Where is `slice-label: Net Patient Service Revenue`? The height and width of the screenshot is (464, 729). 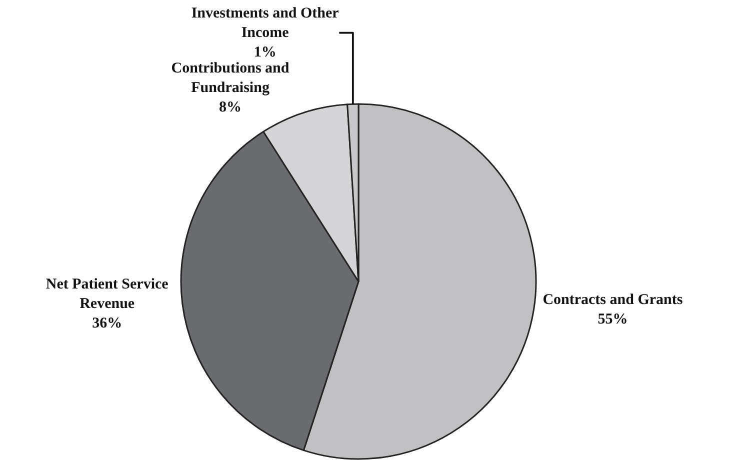
slice-label: Net Patient Service Revenue is located at coordinates (107, 294).